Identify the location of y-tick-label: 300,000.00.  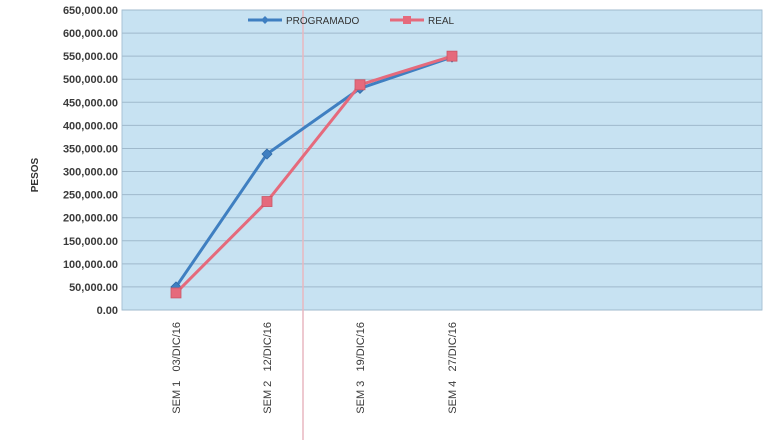
(90, 173).